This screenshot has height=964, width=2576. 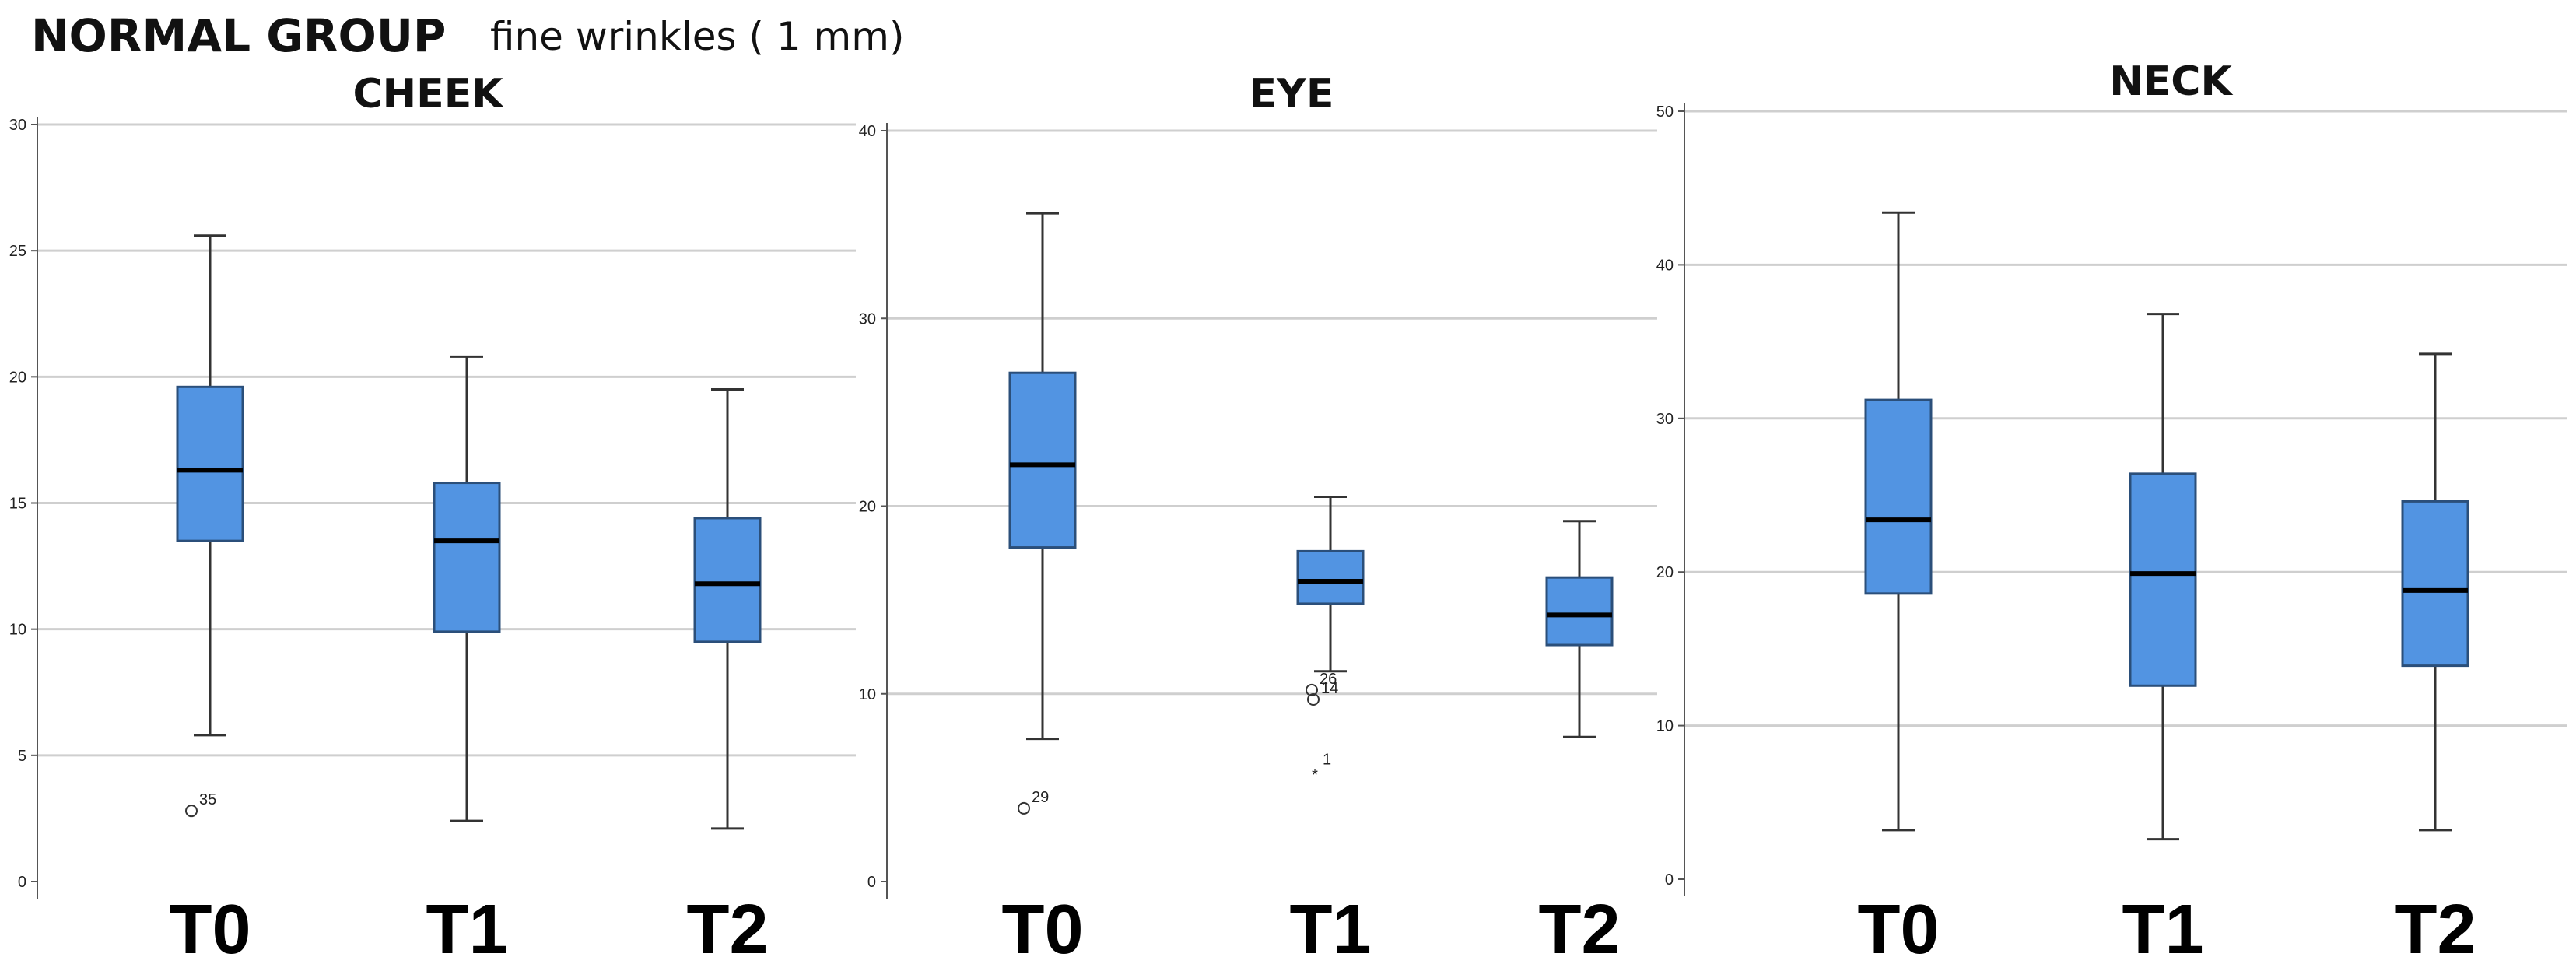 What do you see at coordinates (1327, 760) in the screenshot?
I see `outlier-label: 1` at bounding box center [1327, 760].